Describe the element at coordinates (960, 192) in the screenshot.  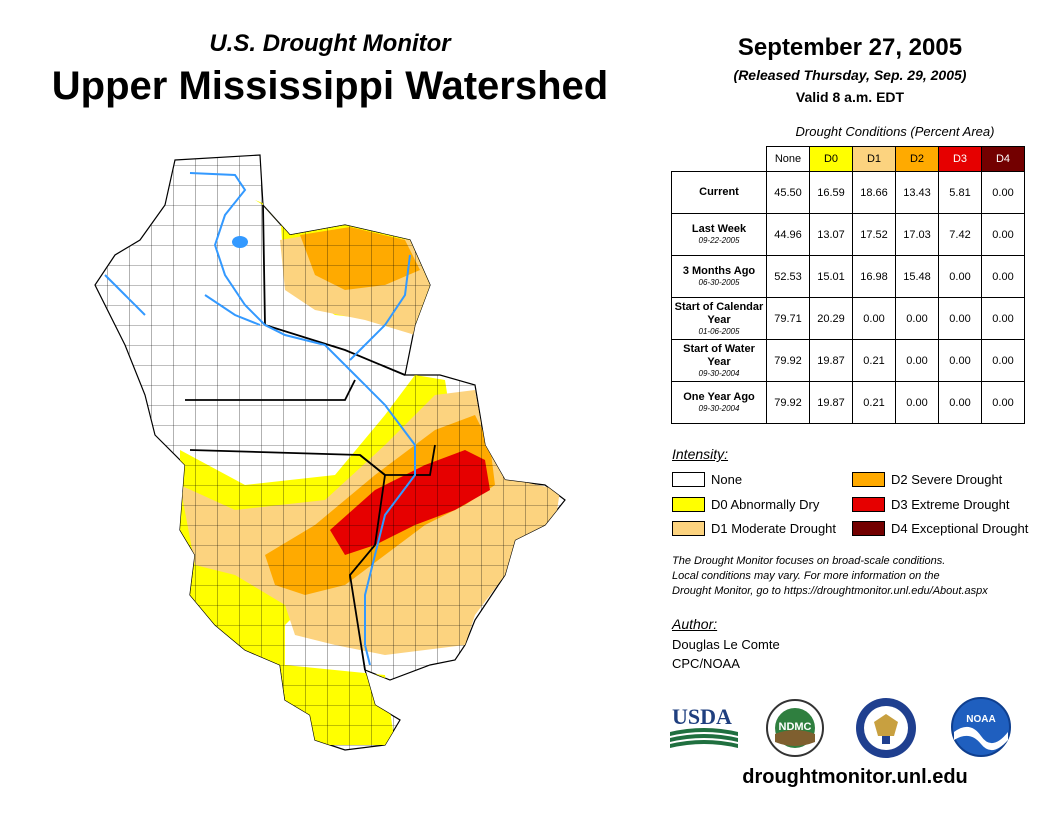
I see `table-cell: 5.81` at that location.